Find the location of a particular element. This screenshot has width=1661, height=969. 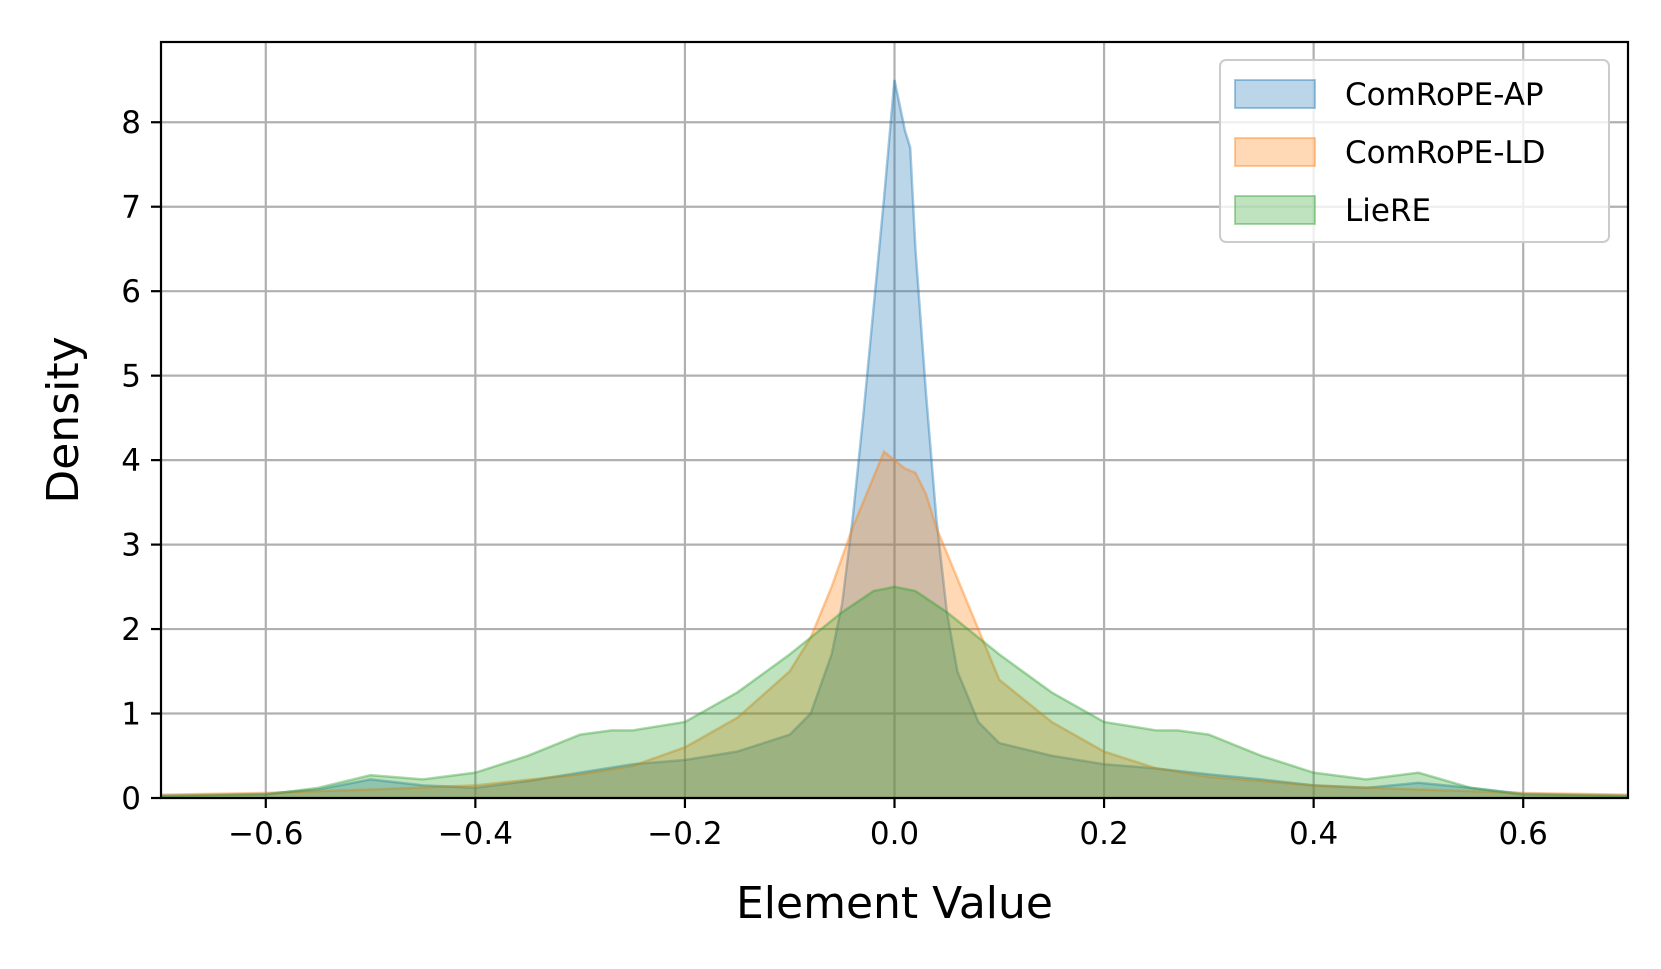

y-tick-label-3: 3 is located at coordinates (131, 546).